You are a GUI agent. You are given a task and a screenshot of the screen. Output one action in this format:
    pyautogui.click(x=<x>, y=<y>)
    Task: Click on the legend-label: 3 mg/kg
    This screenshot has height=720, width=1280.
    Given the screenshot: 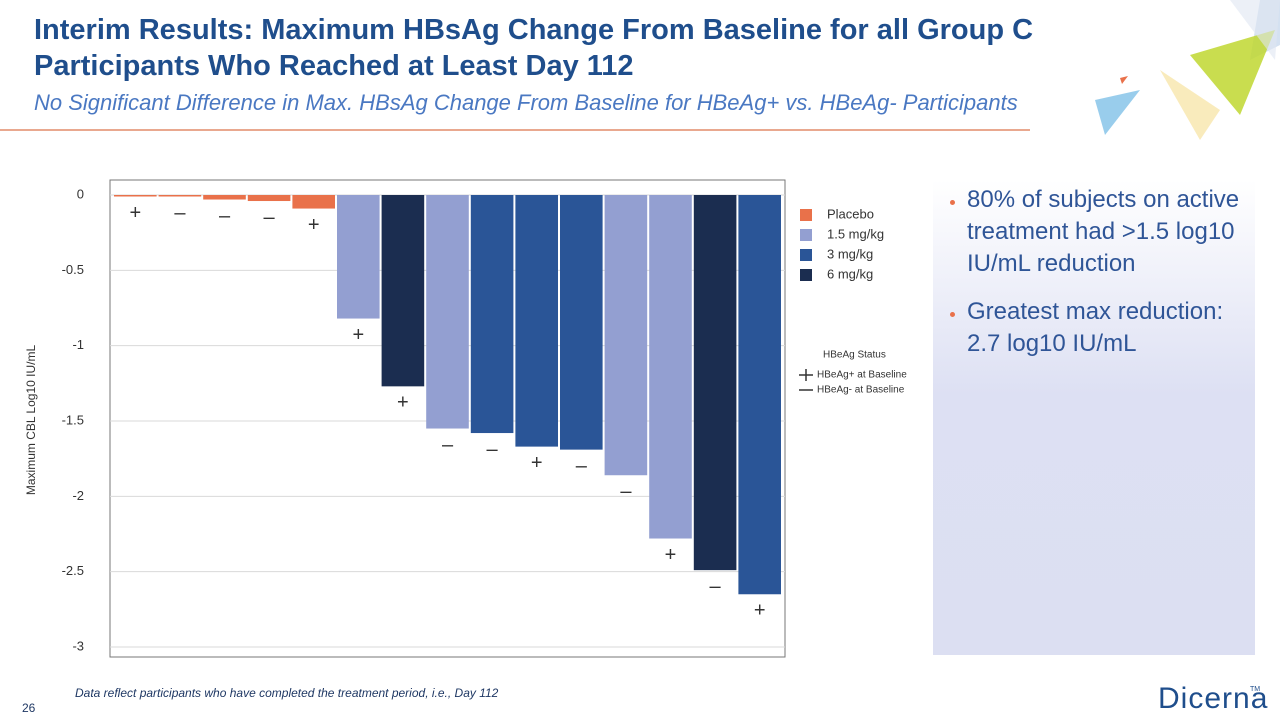 What is the action you would take?
    pyautogui.click(x=850, y=253)
    